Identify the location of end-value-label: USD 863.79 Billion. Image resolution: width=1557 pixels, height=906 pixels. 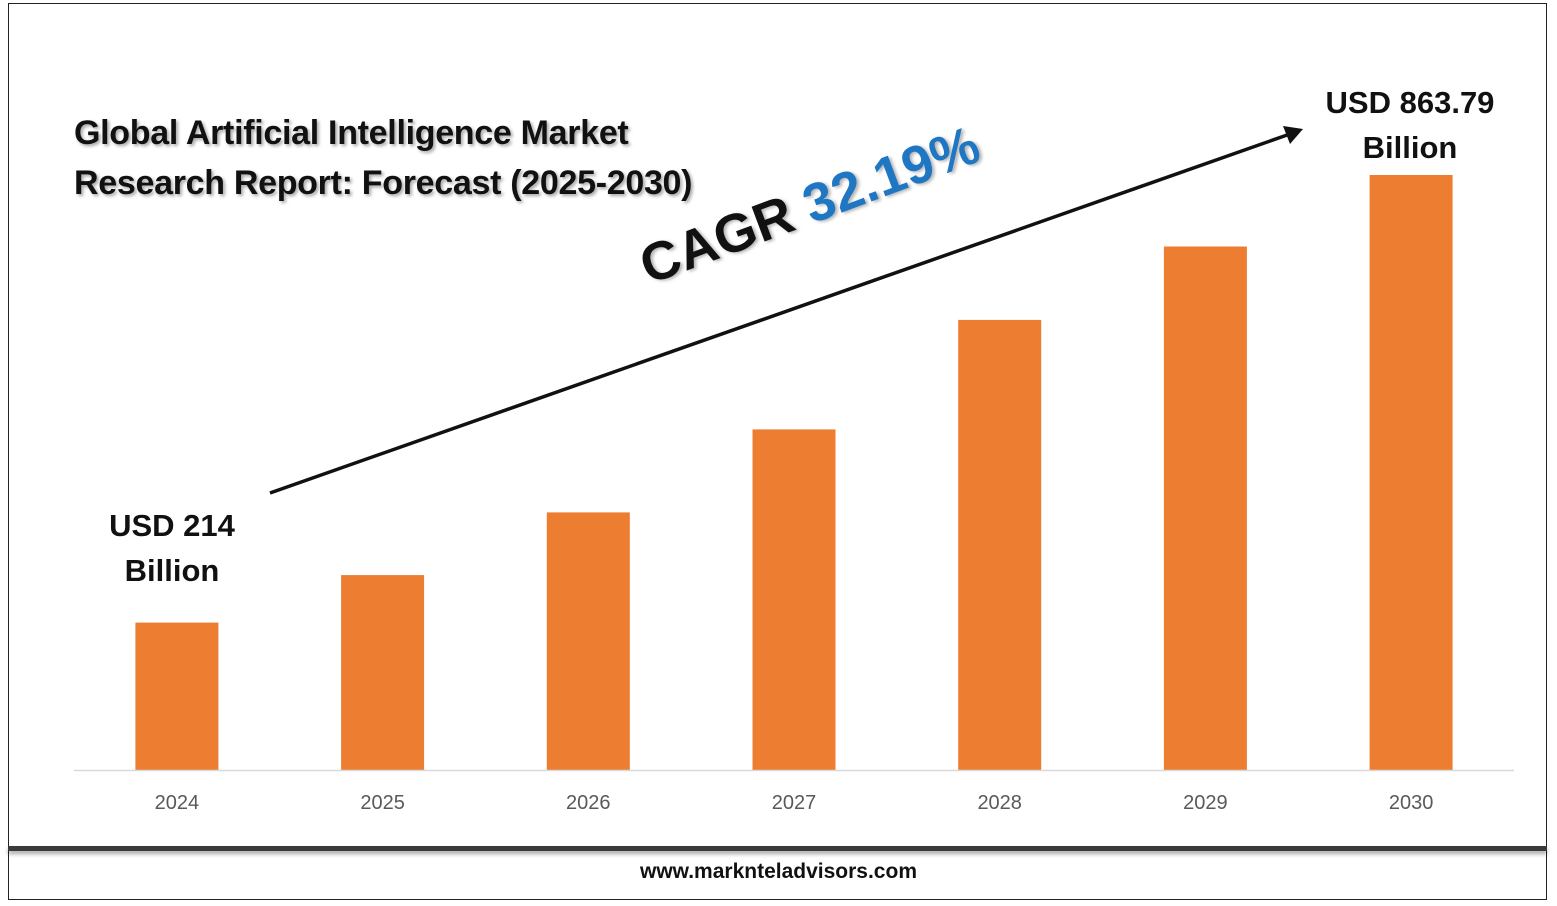
(1410, 125).